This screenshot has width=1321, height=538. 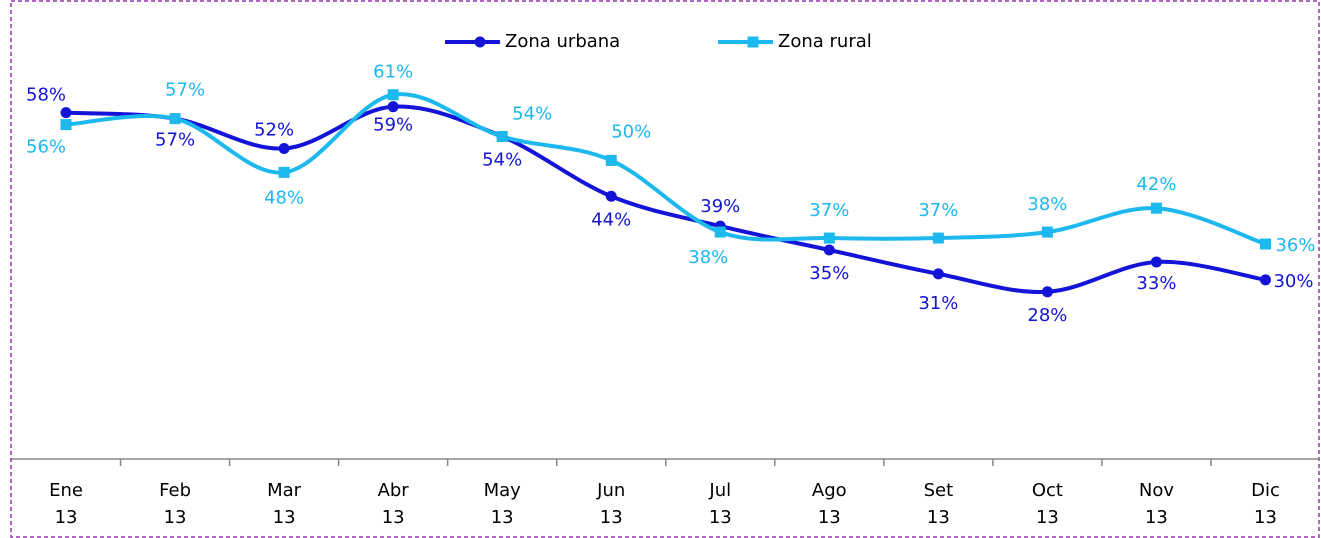 I want to click on x-tick-label: May 13, so click(x=503, y=504).